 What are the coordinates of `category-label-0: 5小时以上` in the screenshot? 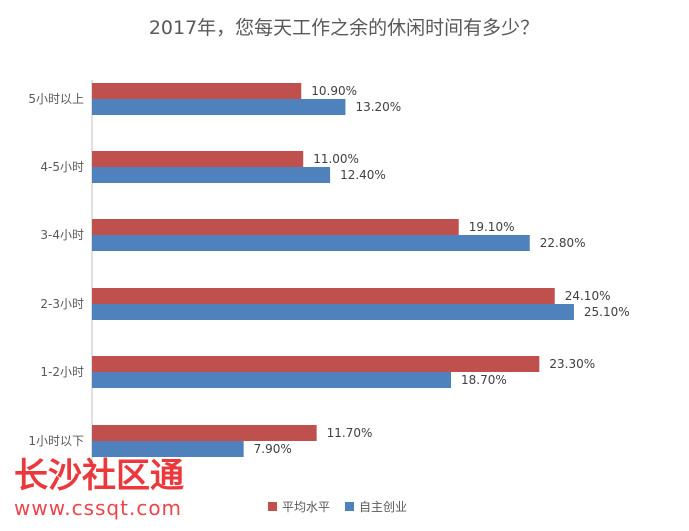 It's located at (56, 99).